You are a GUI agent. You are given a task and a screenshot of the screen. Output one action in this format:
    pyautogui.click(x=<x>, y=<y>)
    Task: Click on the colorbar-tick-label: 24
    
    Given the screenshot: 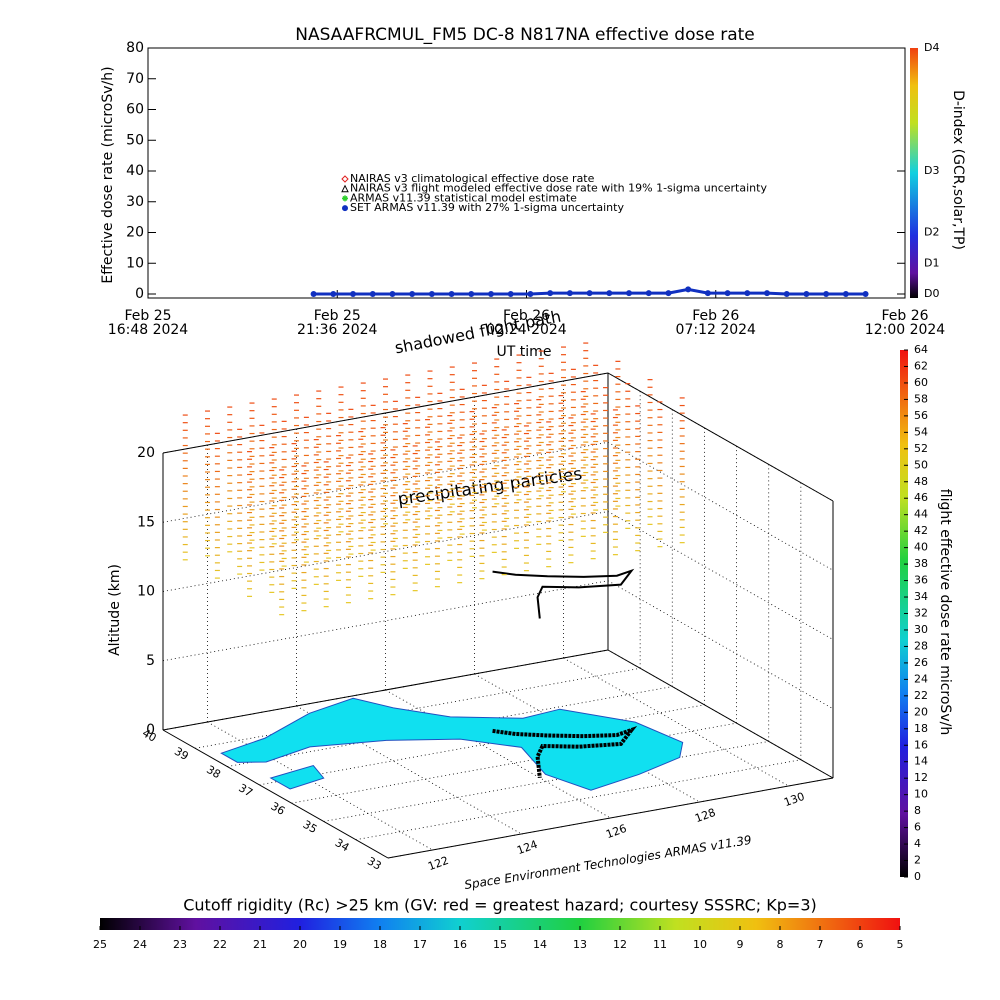 What is the action you would take?
    pyautogui.click(x=921, y=678)
    